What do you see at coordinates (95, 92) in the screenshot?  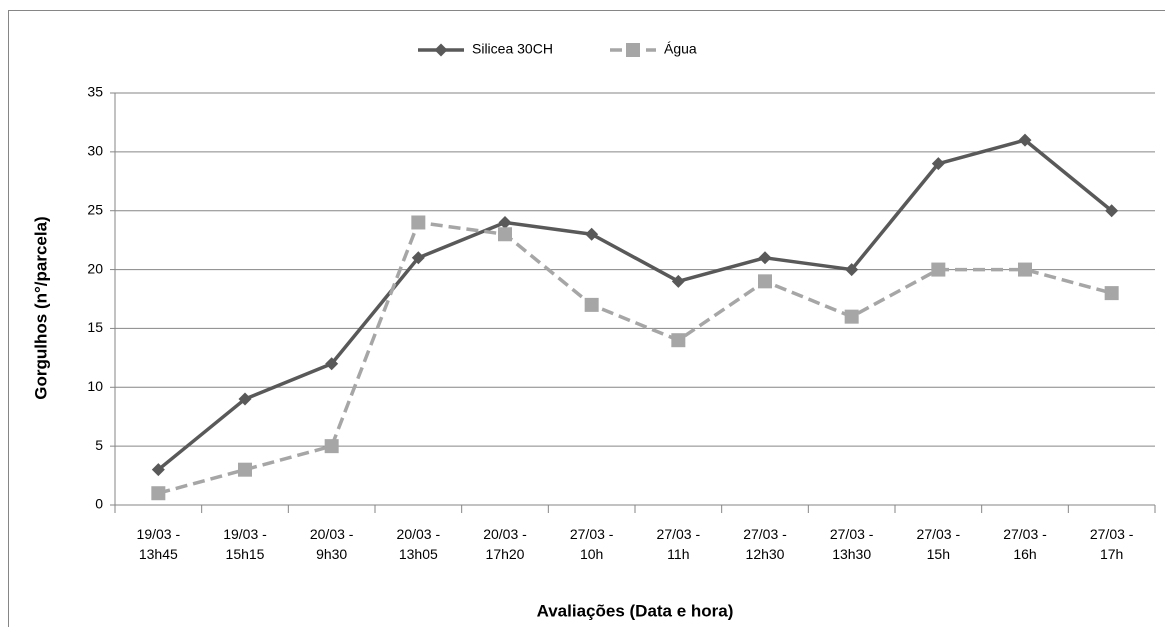 I see `y-tick-label: 35` at bounding box center [95, 92].